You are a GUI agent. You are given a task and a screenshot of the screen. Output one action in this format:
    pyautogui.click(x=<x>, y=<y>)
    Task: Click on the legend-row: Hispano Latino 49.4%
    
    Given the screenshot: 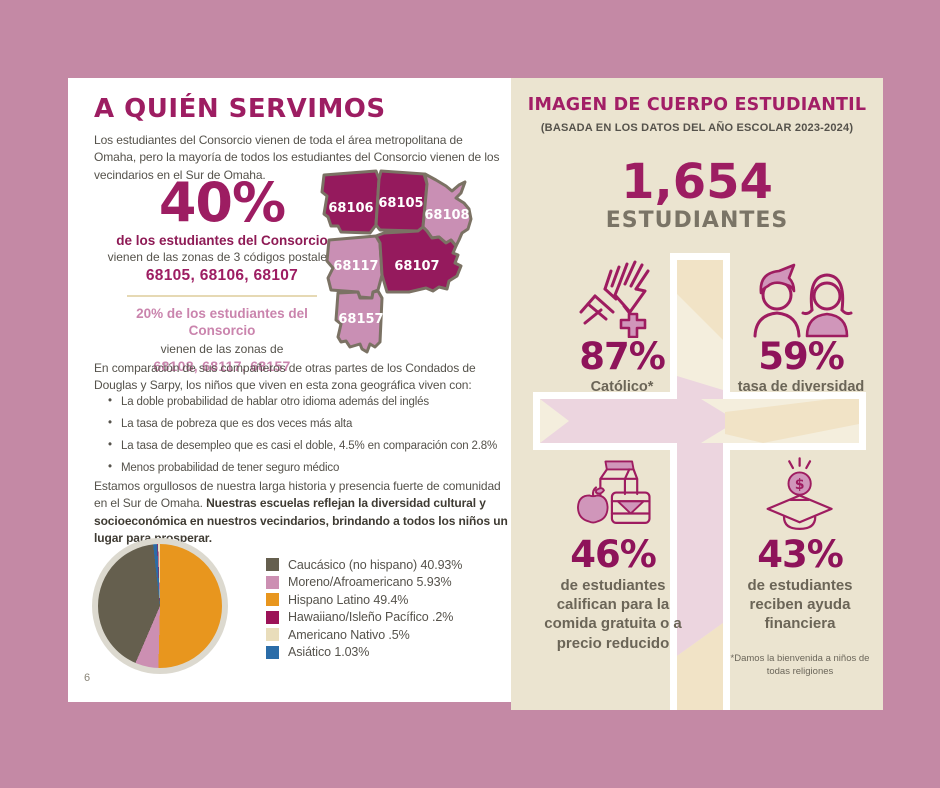 What is the action you would take?
    pyautogui.click(x=364, y=600)
    